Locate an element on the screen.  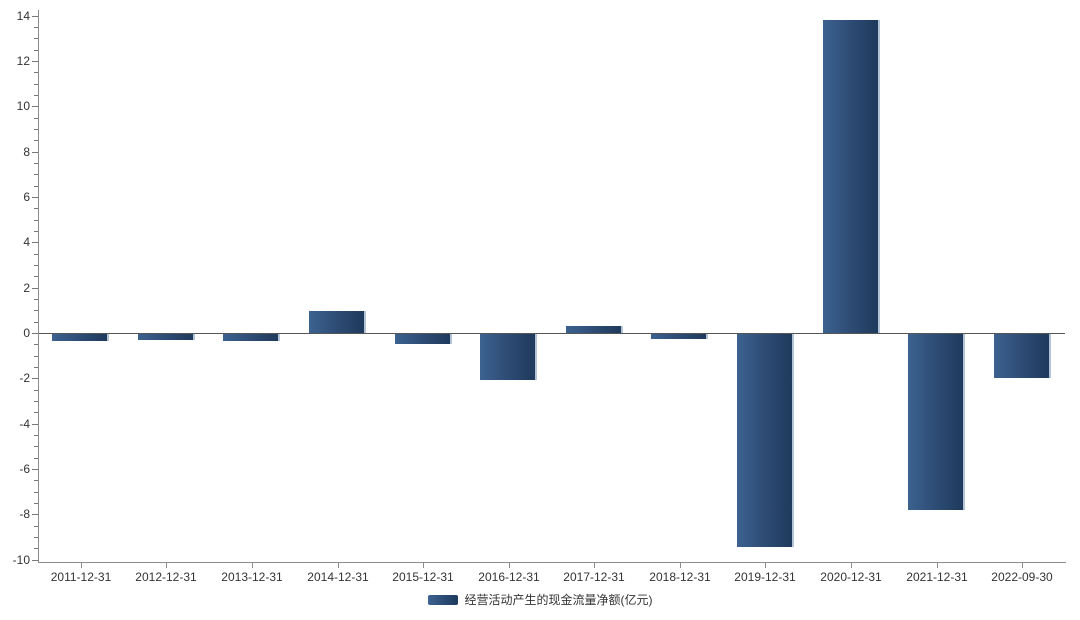
x-axis-line is located at coordinates (552, 562).